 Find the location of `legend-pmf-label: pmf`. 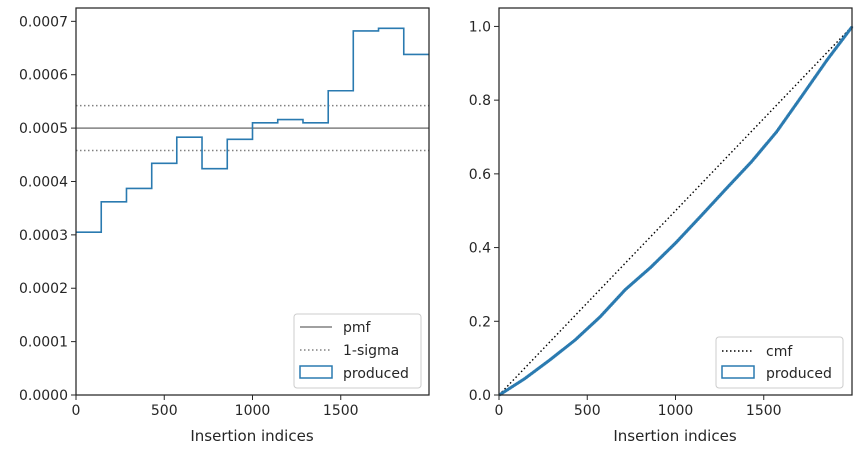

legend-pmf-label: pmf is located at coordinates (357, 328).